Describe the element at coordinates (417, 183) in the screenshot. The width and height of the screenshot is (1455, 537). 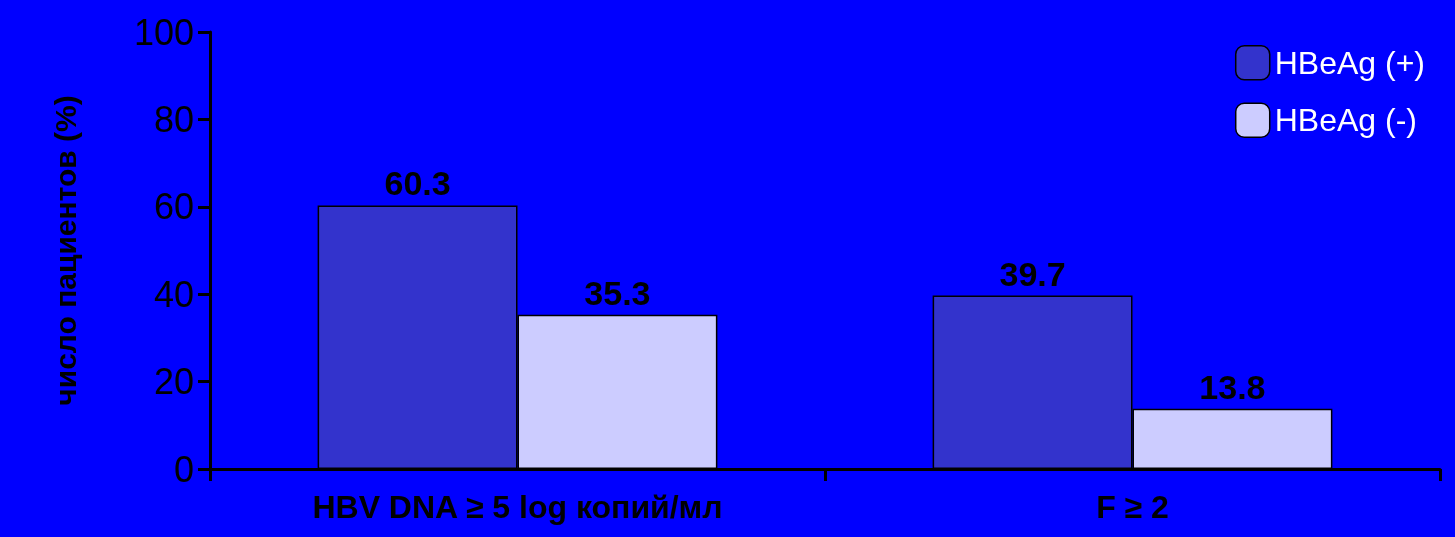
I see `data-label: 60.3` at that location.